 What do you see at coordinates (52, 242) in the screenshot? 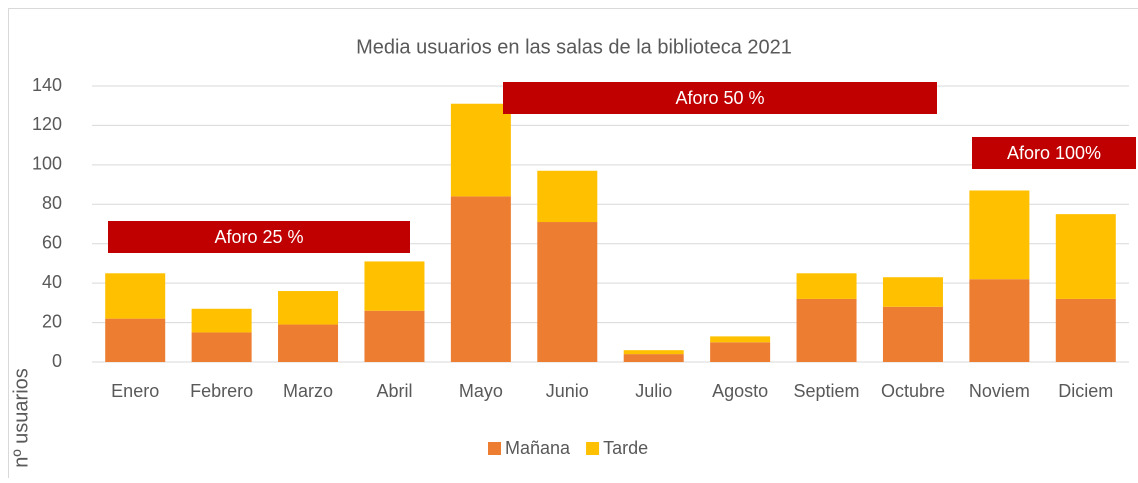
I see `y-tick-label: 60` at bounding box center [52, 242].